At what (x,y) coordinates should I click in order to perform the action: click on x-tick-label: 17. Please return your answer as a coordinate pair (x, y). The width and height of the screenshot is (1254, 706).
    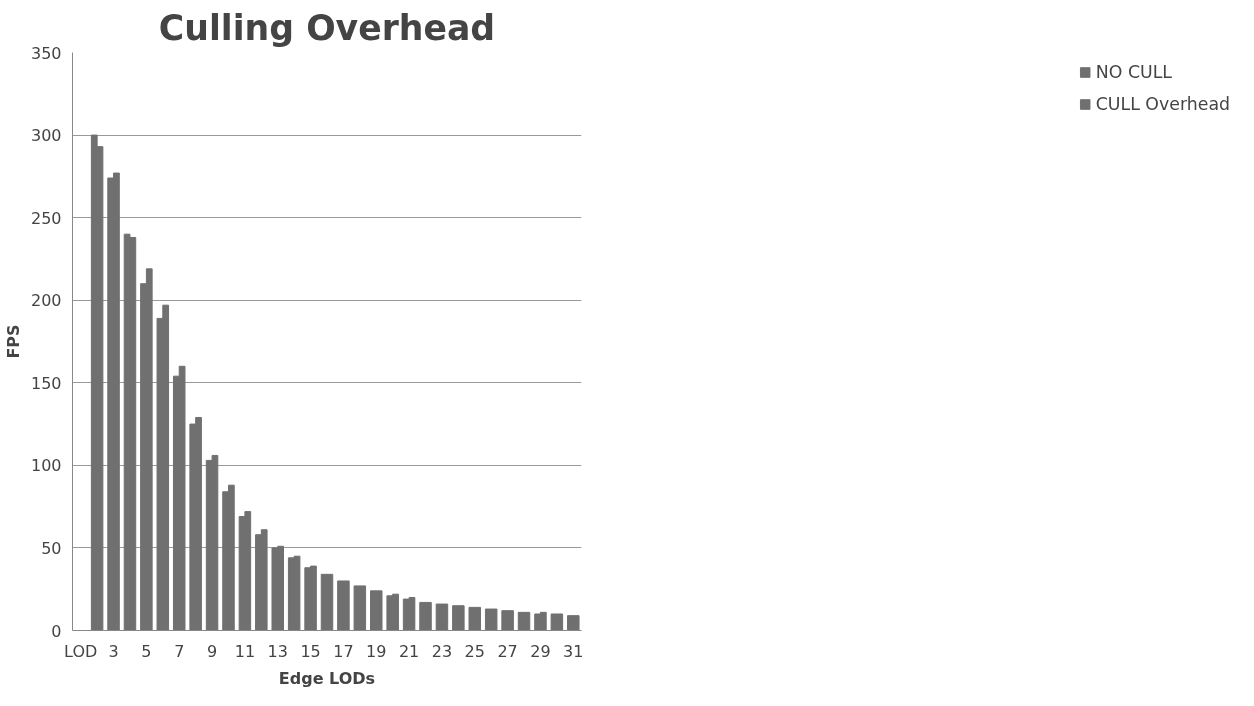
    Looking at the image, I should click on (343, 651).